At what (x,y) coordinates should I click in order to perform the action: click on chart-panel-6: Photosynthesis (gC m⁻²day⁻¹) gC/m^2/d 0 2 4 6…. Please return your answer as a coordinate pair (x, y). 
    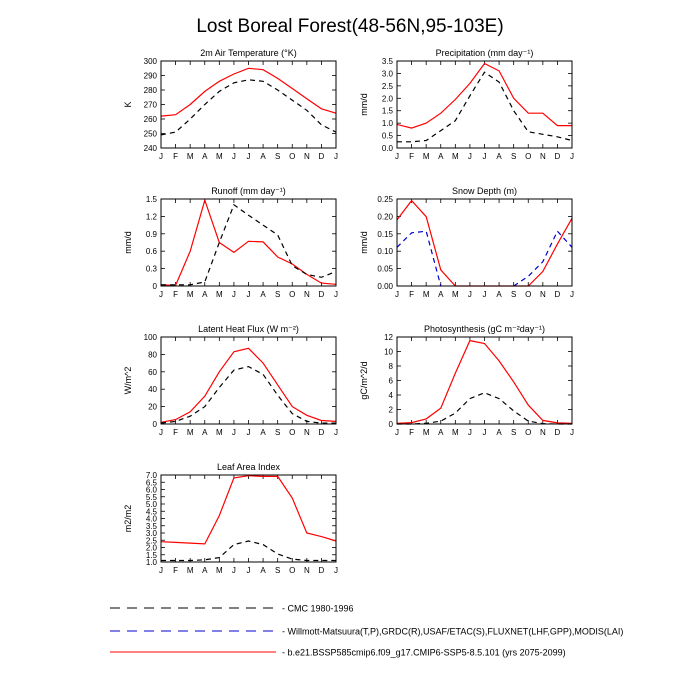
    Looking at the image, I should click on (466, 380).